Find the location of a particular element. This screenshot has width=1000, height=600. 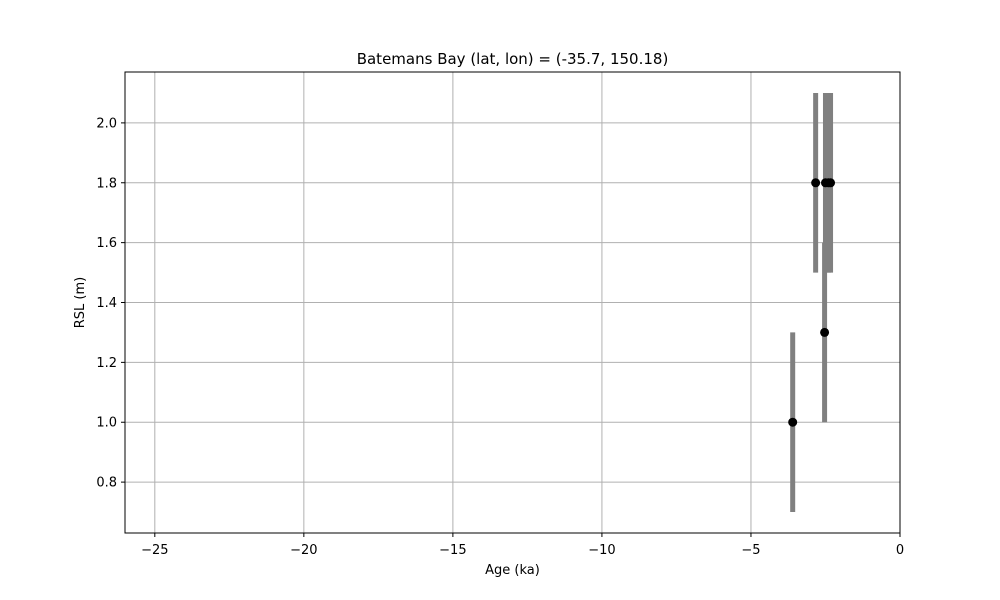

y-tick-label: 1.0 is located at coordinates (106, 423).